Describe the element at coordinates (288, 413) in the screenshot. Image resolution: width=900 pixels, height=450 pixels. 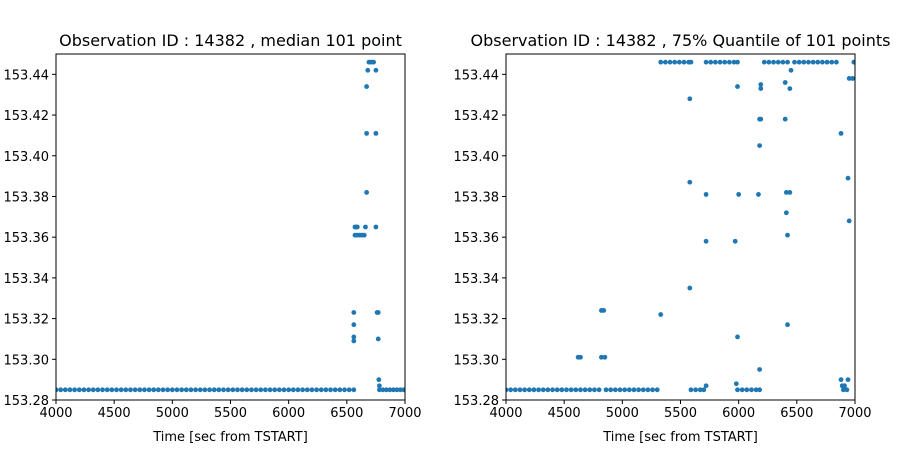
I see `x-tick-label: 6000` at that location.